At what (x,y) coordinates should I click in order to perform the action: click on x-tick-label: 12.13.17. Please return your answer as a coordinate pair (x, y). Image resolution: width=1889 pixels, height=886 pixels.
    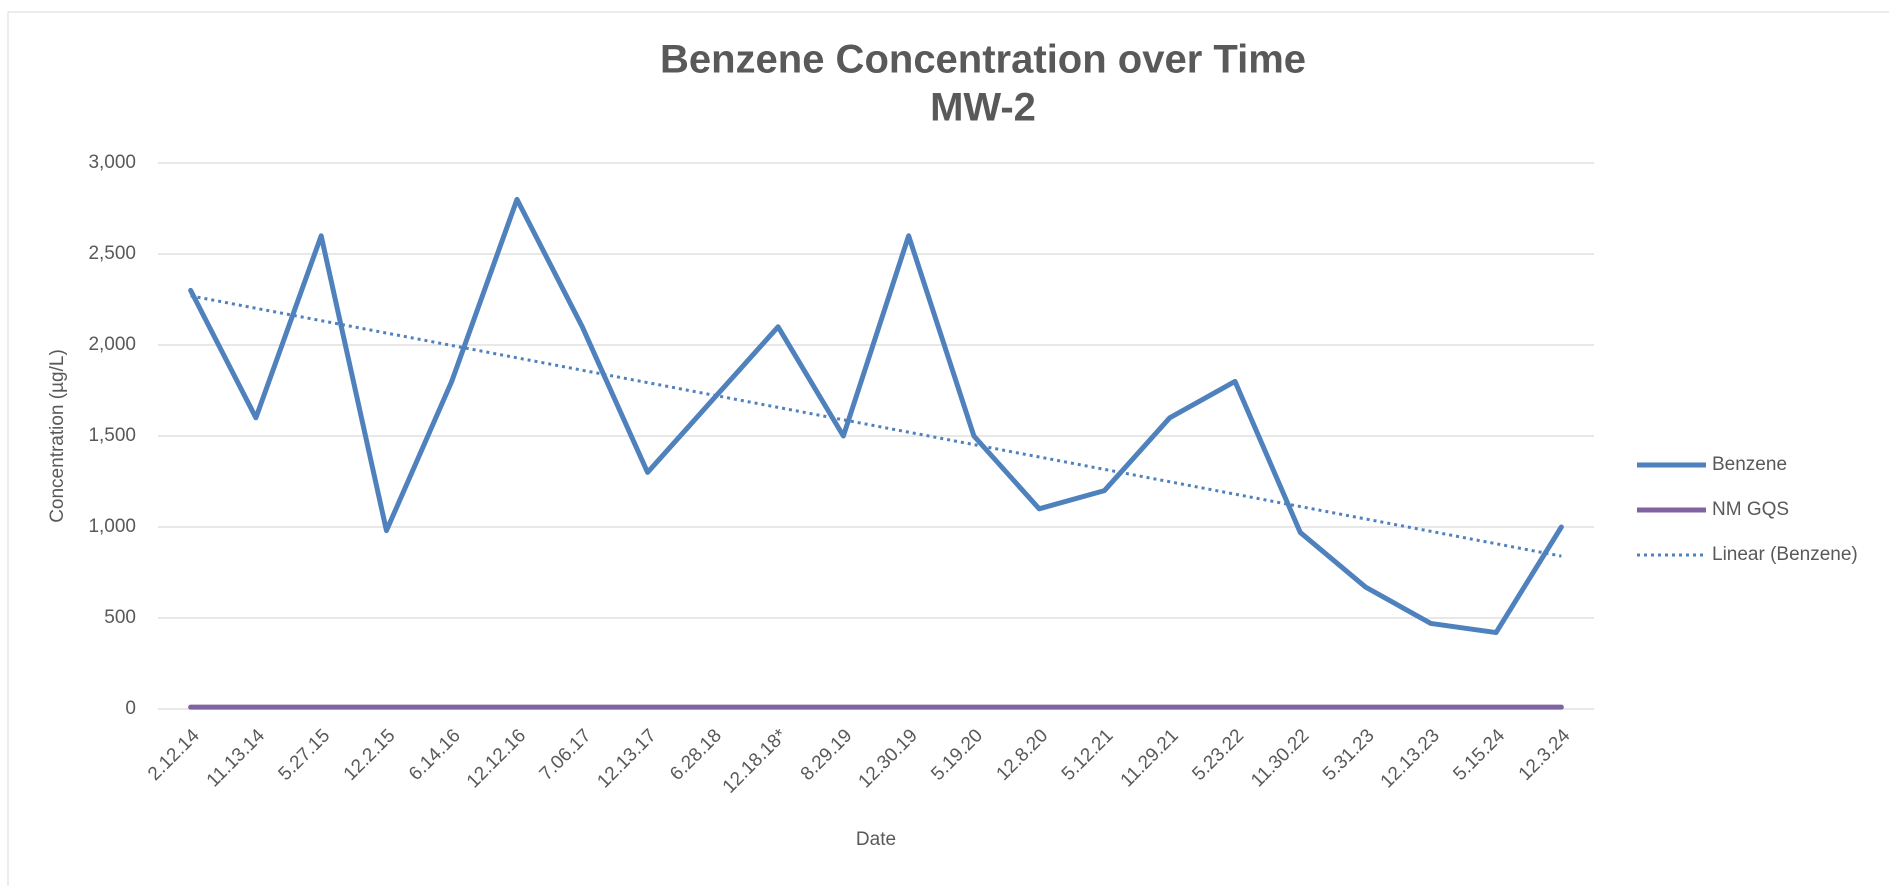
    Looking at the image, I should click on (626, 758).